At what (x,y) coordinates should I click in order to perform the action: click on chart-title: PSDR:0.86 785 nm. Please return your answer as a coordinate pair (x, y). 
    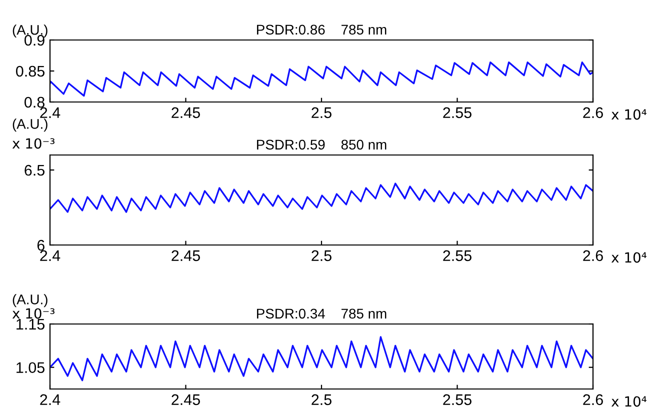
    Looking at the image, I should click on (321, 29).